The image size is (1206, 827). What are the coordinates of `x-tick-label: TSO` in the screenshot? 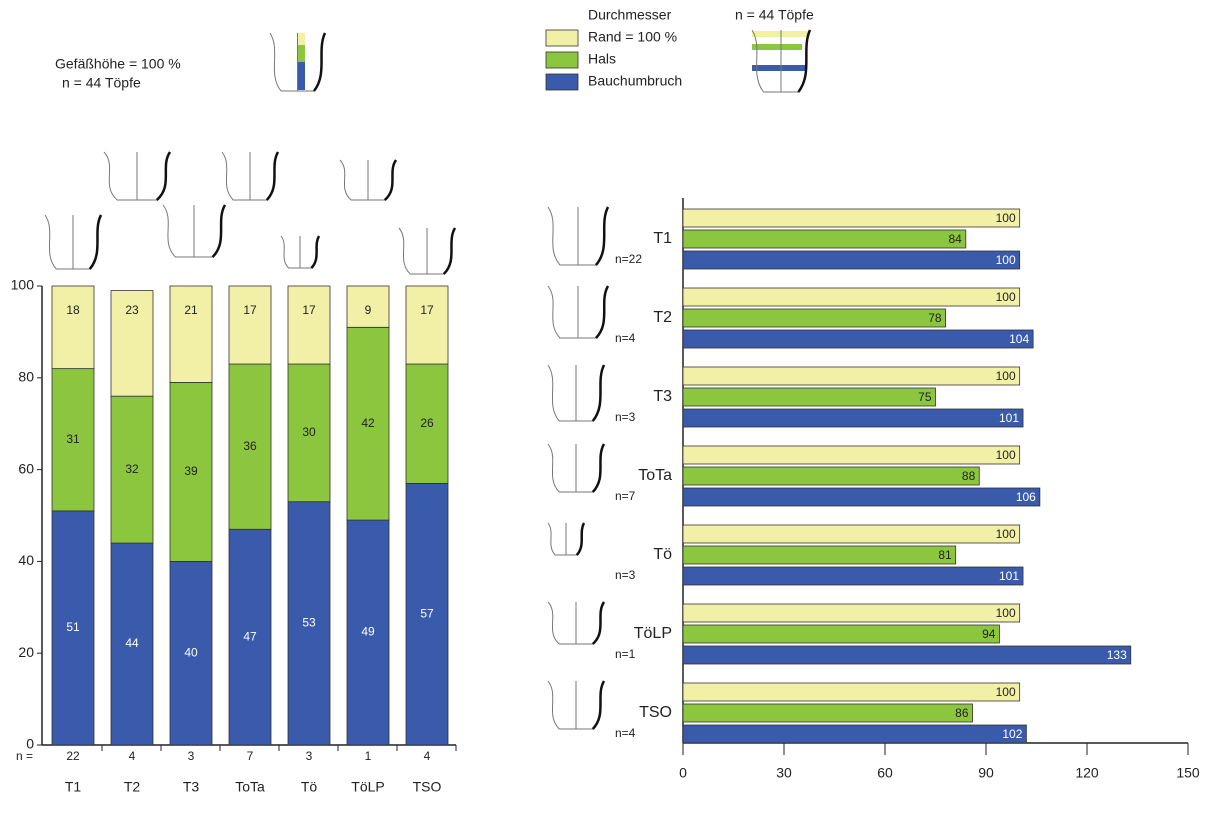 It's located at (427, 787).